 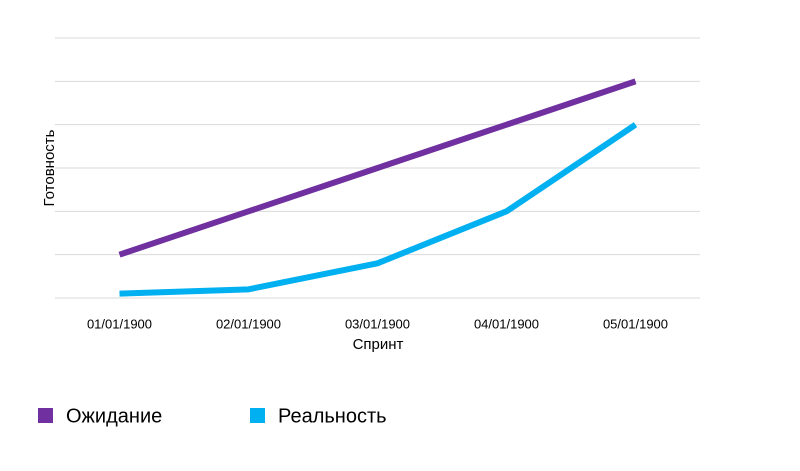 I want to click on x-tick-label: 03/01/1900, so click(x=377, y=323).